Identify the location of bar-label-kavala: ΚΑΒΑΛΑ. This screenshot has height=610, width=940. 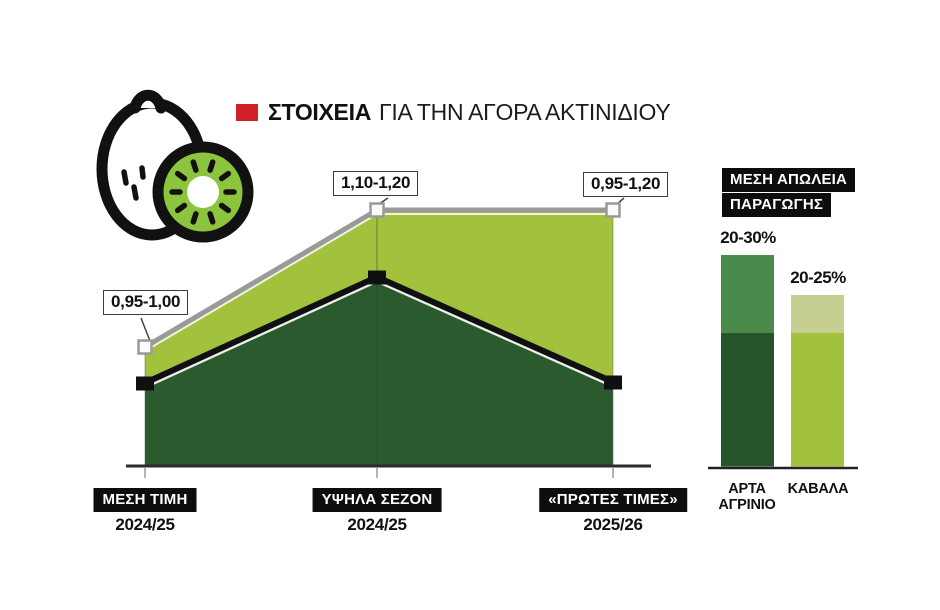
(818, 489).